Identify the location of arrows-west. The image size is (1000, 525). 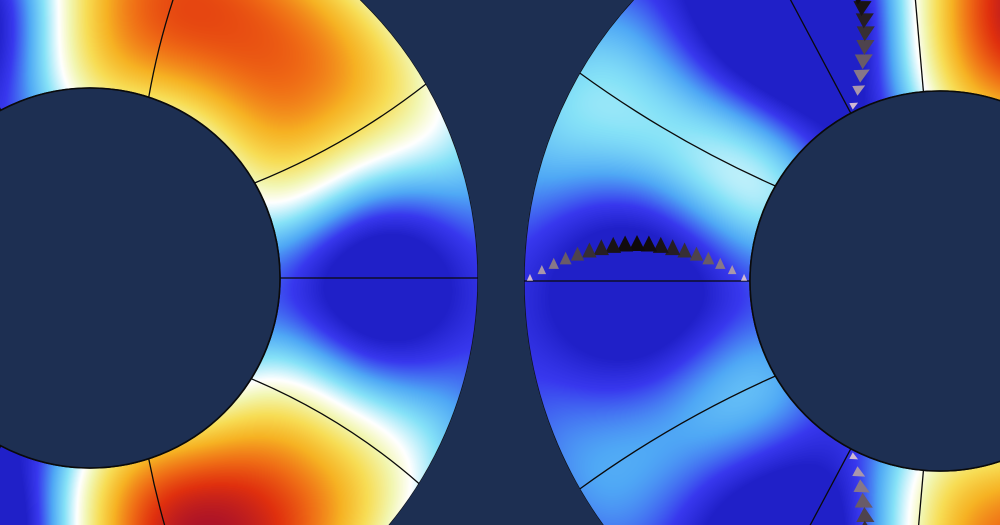
(637, 258).